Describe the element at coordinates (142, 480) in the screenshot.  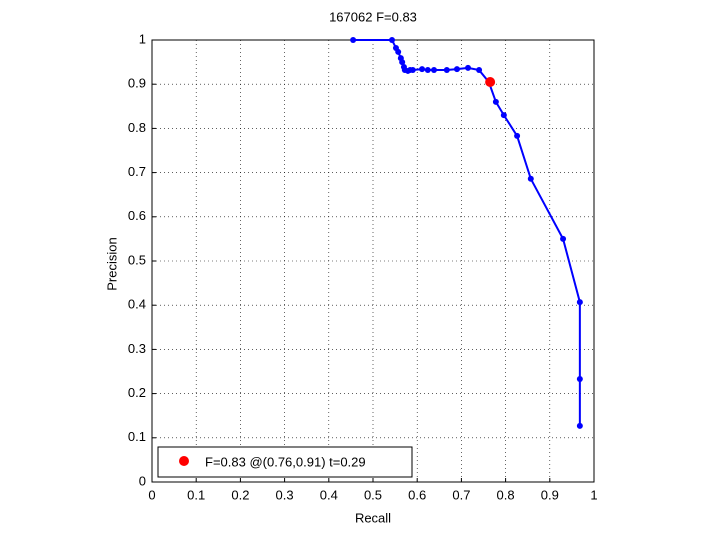
I see `y-tick-label: 0` at that location.